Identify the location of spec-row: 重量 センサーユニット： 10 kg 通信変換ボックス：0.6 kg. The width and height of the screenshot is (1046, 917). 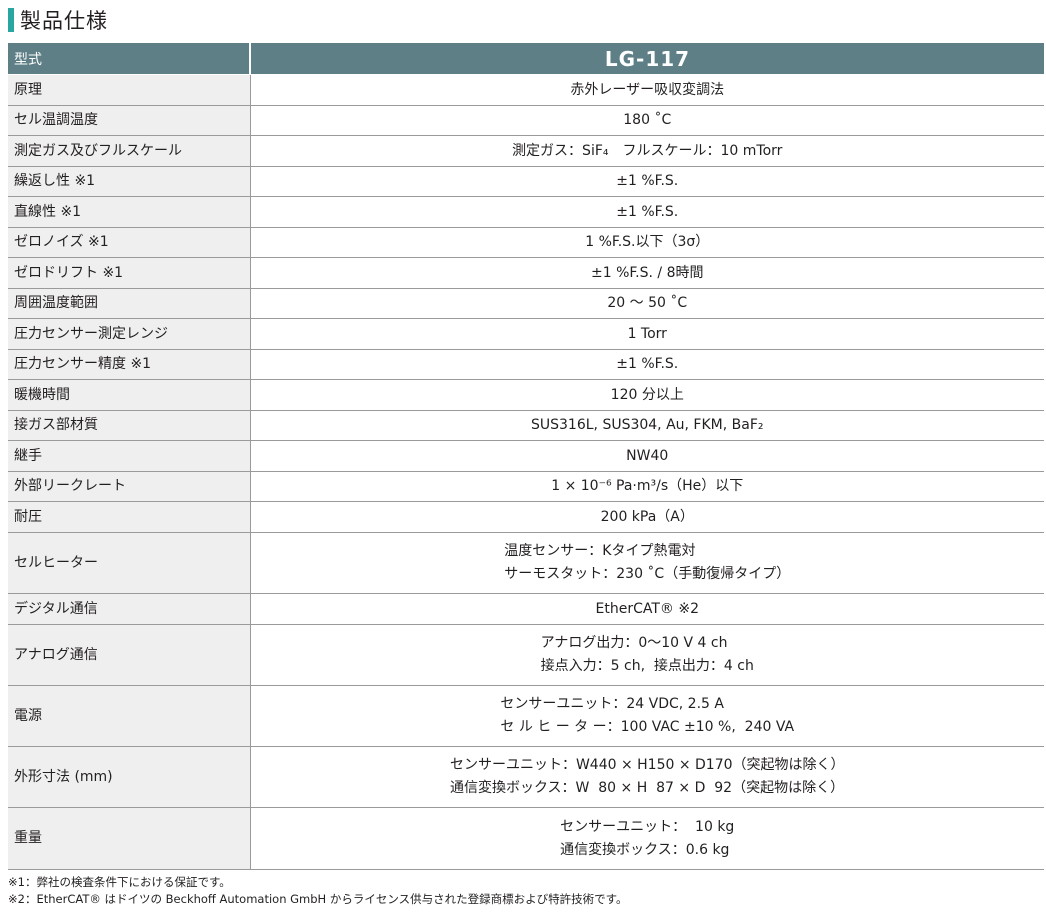
(526, 838).